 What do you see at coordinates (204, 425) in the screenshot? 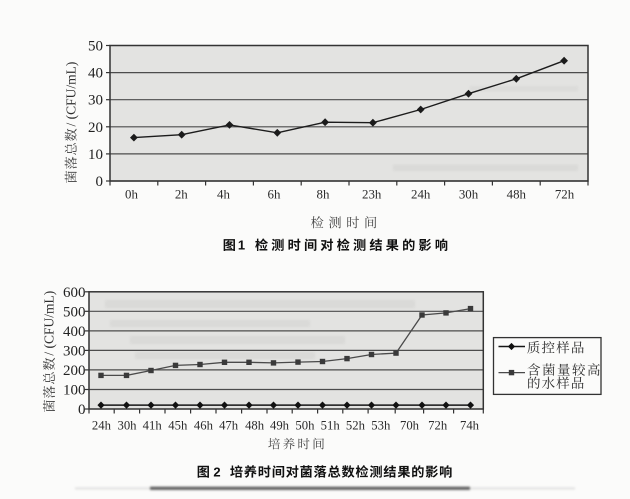
I see `svg-text: 46h` at bounding box center [204, 425].